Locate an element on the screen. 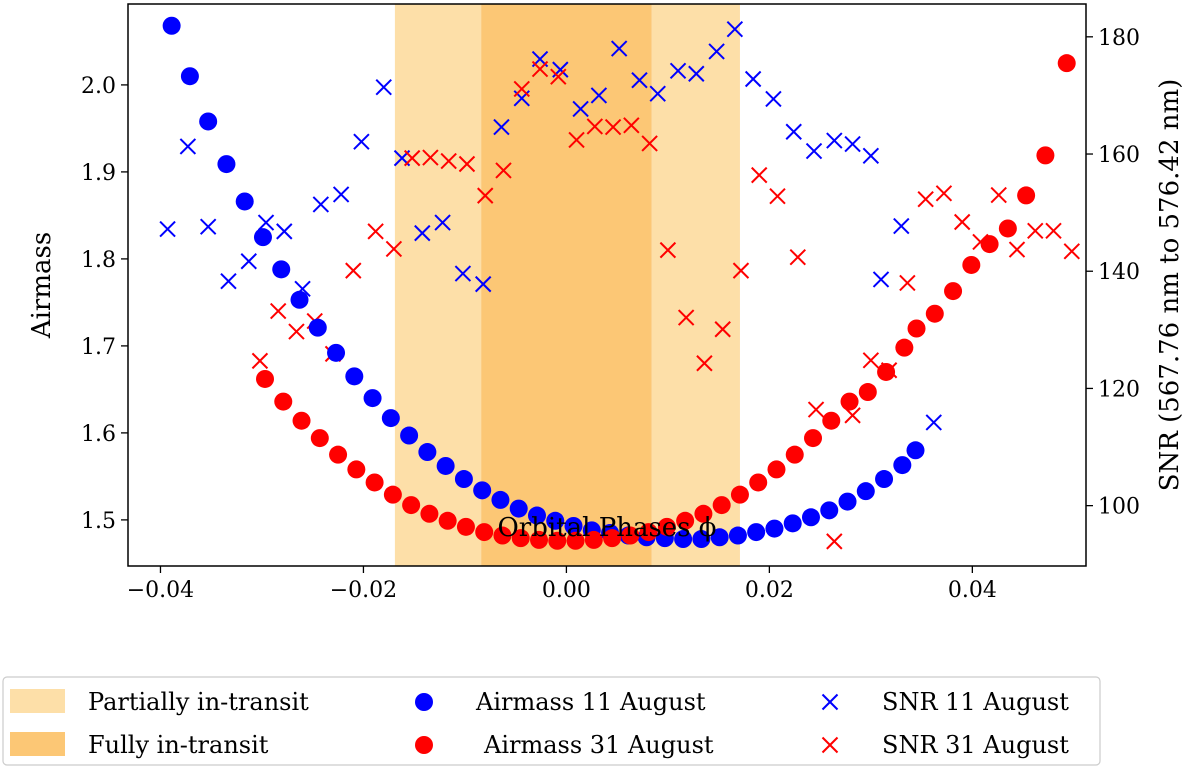 Image resolution: width=1200 pixels, height=770 pixels. x-axis-title: Orbital Phases ϕ is located at coordinates (606, 528).